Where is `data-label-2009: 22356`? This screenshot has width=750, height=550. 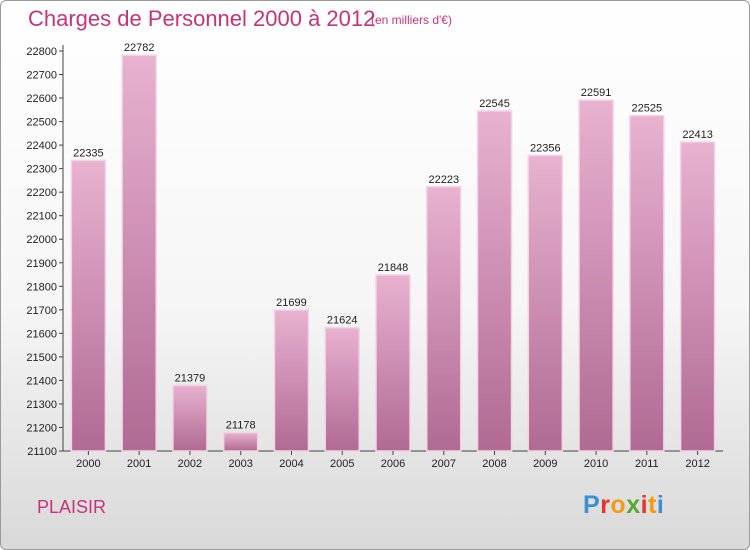
data-label-2009: 22356 is located at coordinates (545, 148).